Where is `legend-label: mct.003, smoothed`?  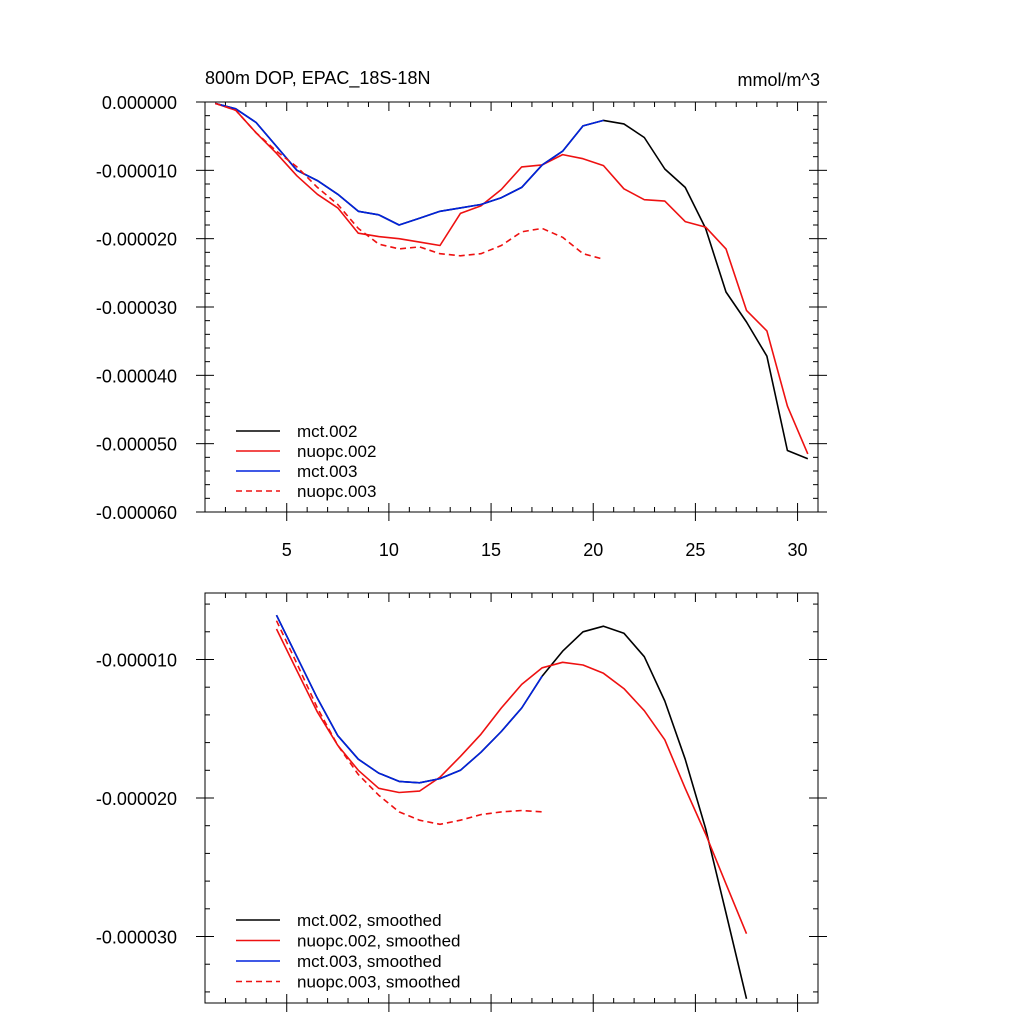 legend-label: mct.003, smoothed is located at coordinates (369, 961).